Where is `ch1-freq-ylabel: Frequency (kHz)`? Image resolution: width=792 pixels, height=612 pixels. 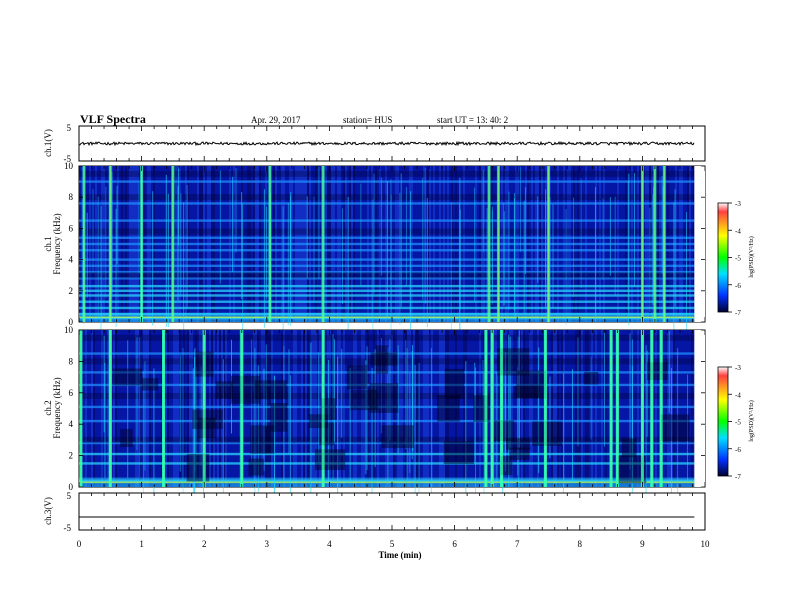
ch1-freq-ylabel: Frequency (kHz) is located at coordinates (57, 243).